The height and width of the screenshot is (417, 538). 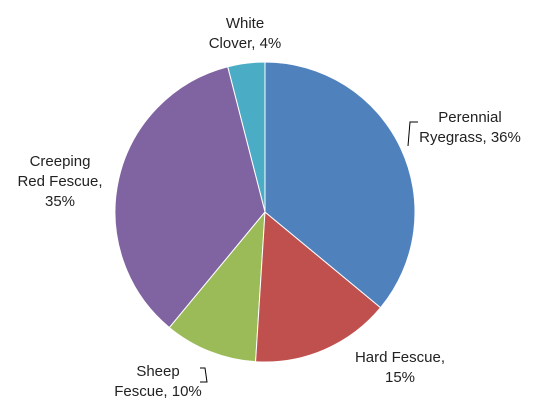 What do you see at coordinates (470, 127) in the screenshot?
I see `data-label: Perennial Ryegrass, 36%` at bounding box center [470, 127].